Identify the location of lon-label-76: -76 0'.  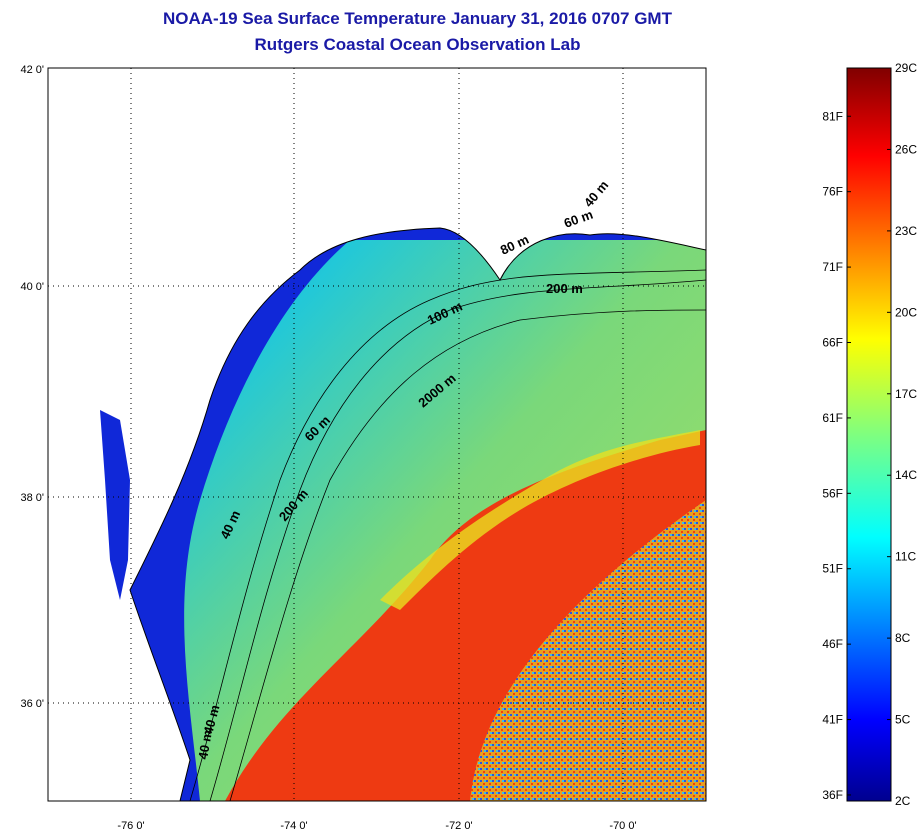
(130, 826).